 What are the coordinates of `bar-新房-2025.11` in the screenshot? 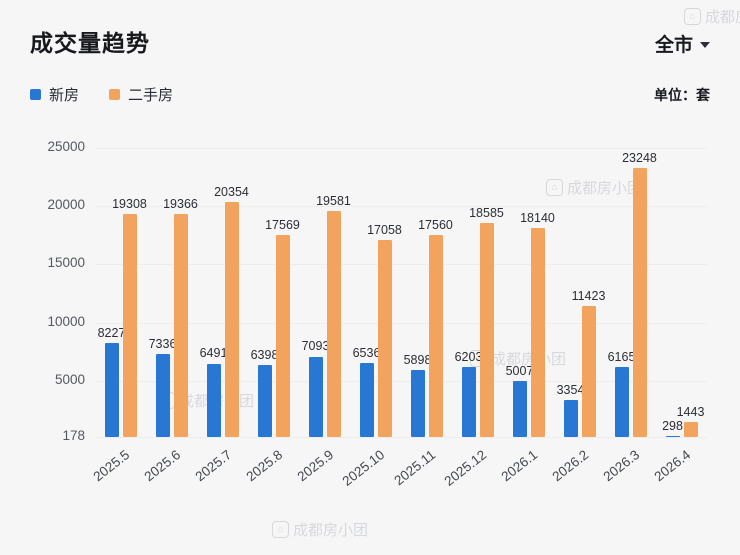 It's located at (417, 403).